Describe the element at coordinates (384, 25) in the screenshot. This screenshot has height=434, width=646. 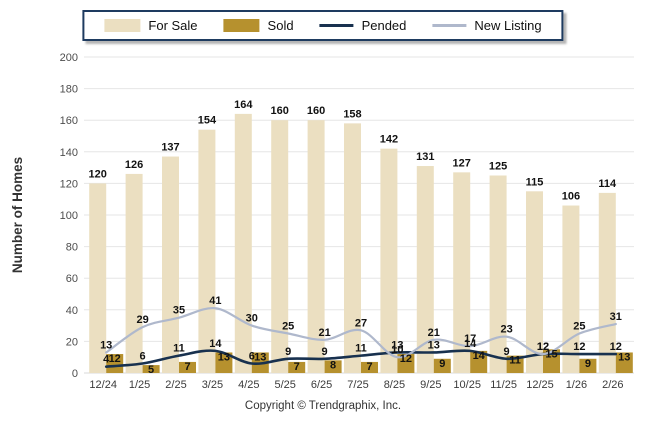
I see `legend-pended-label: Pended` at that location.